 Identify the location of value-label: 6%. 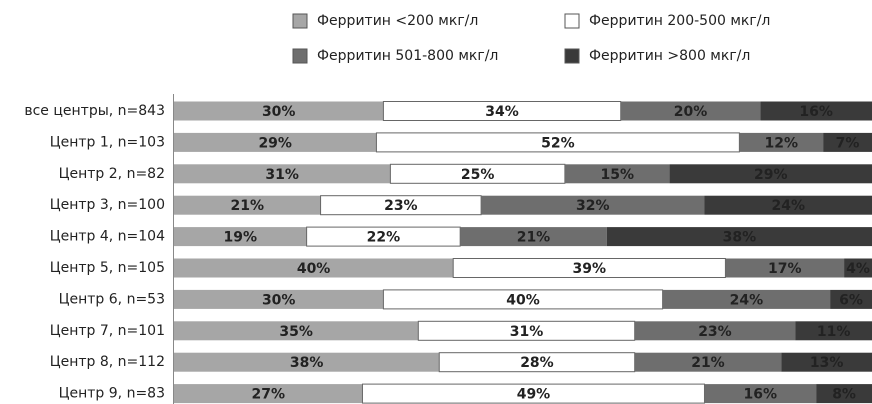
(851, 300).